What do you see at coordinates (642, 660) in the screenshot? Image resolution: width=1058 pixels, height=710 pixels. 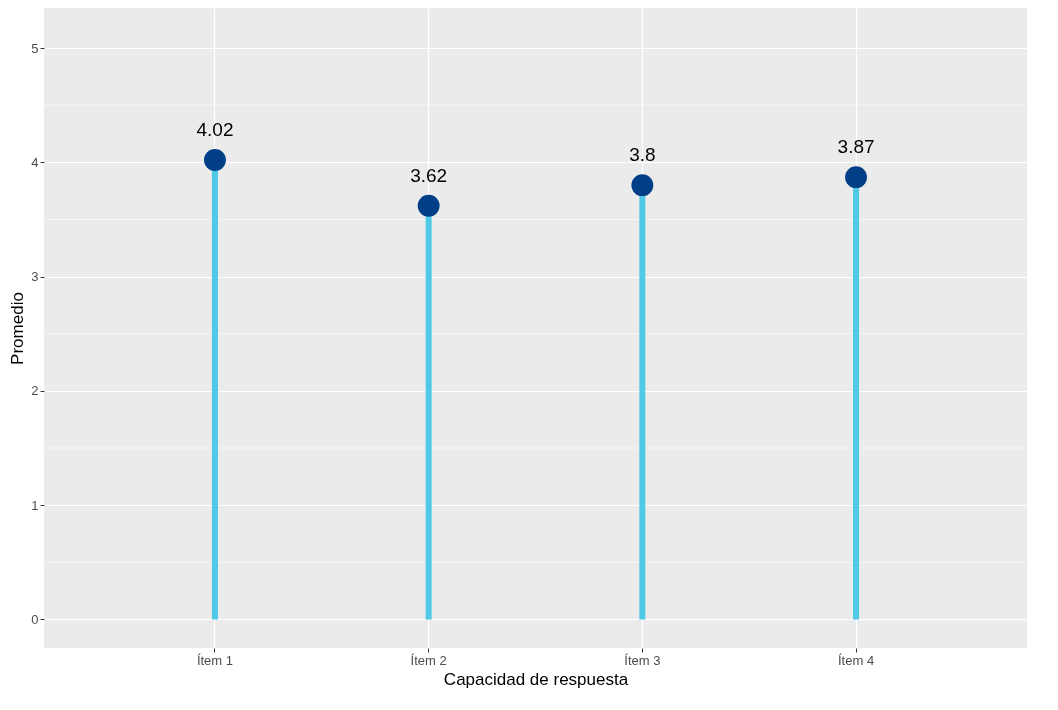 I see `x-tick-label: Ítem 3` at bounding box center [642, 660].